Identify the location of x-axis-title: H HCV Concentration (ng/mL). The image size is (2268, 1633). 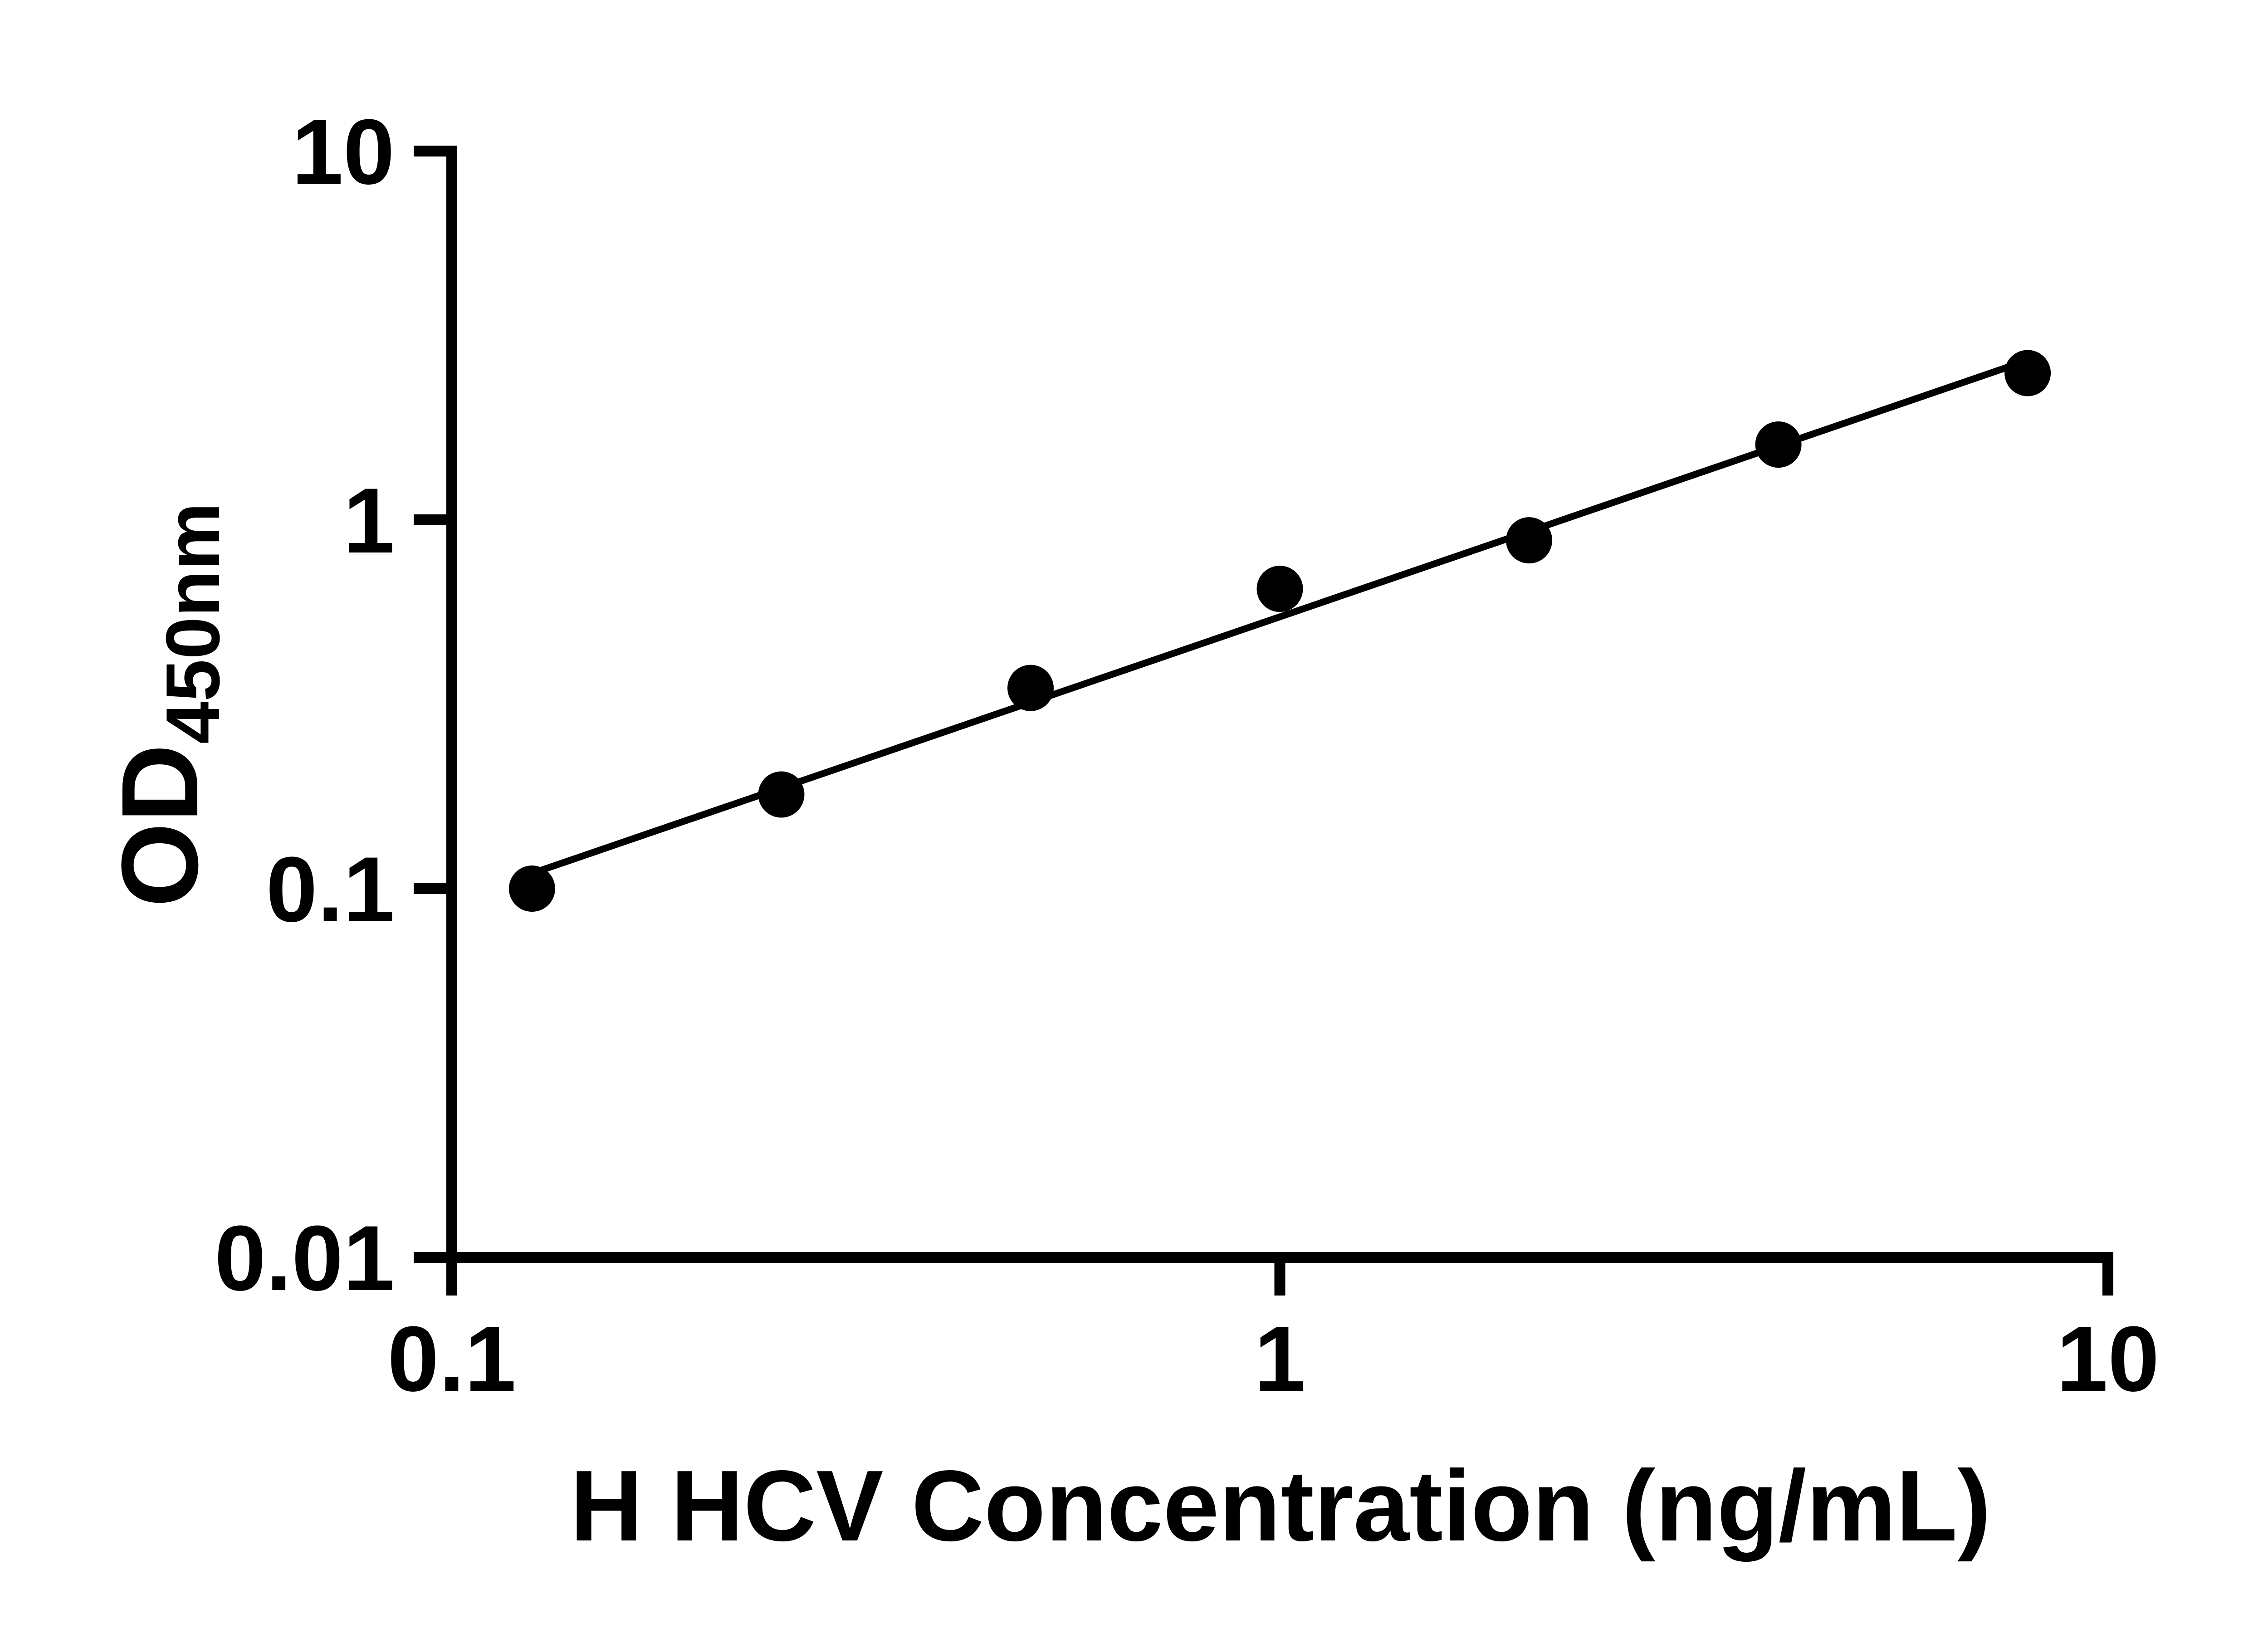
(1280, 1506).